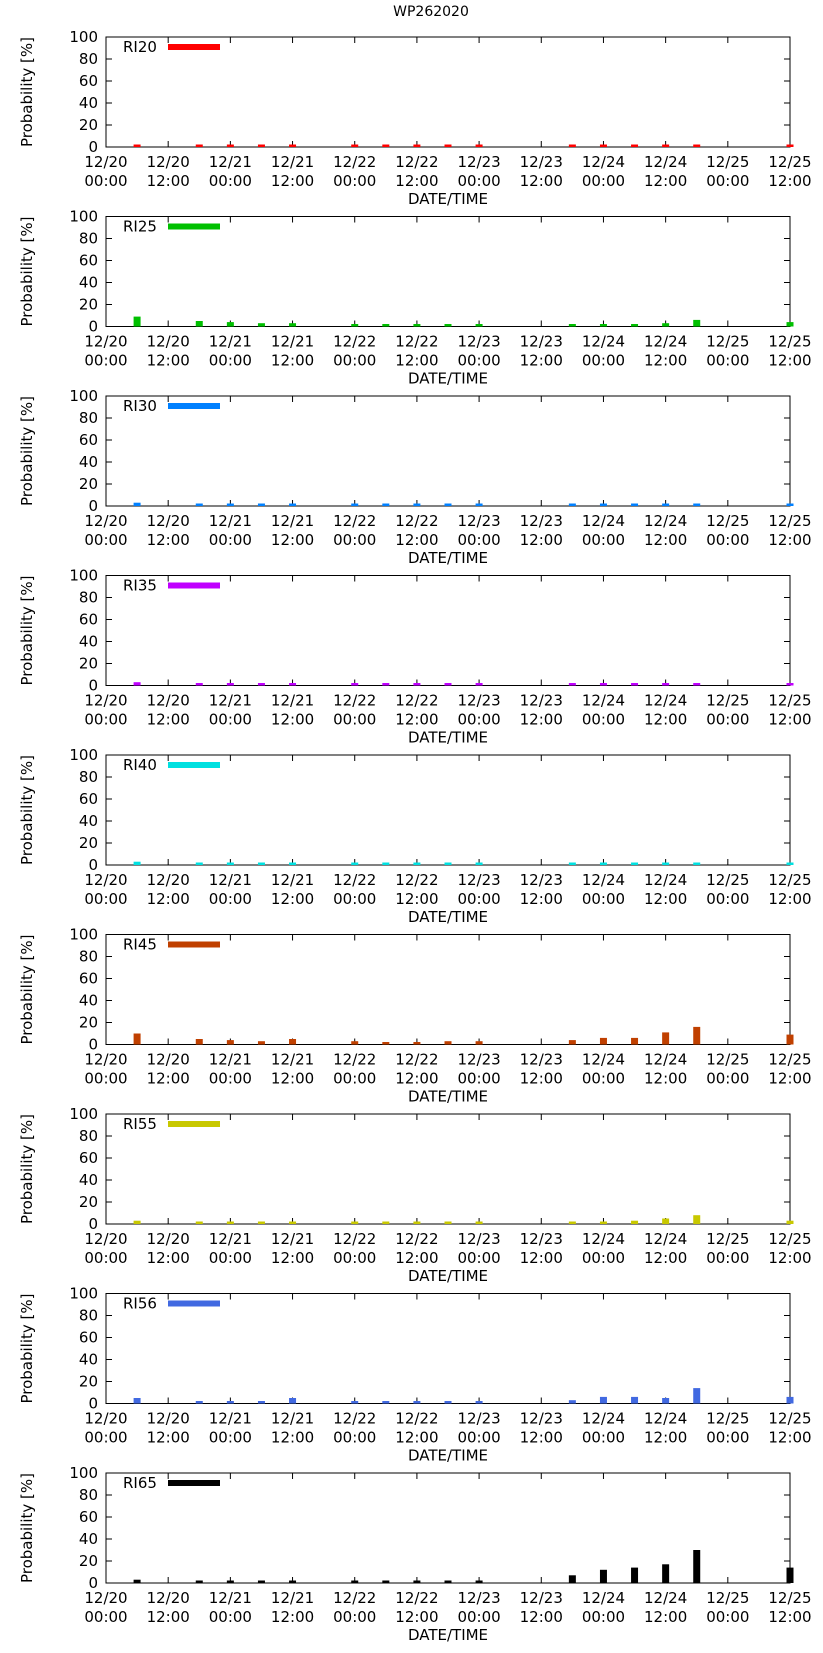 This screenshot has height=1653, width=823. What do you see at coordinates (479, 145) in the screenshot?
I see `bar-ri20-72h` at bounding box center [479, 145].